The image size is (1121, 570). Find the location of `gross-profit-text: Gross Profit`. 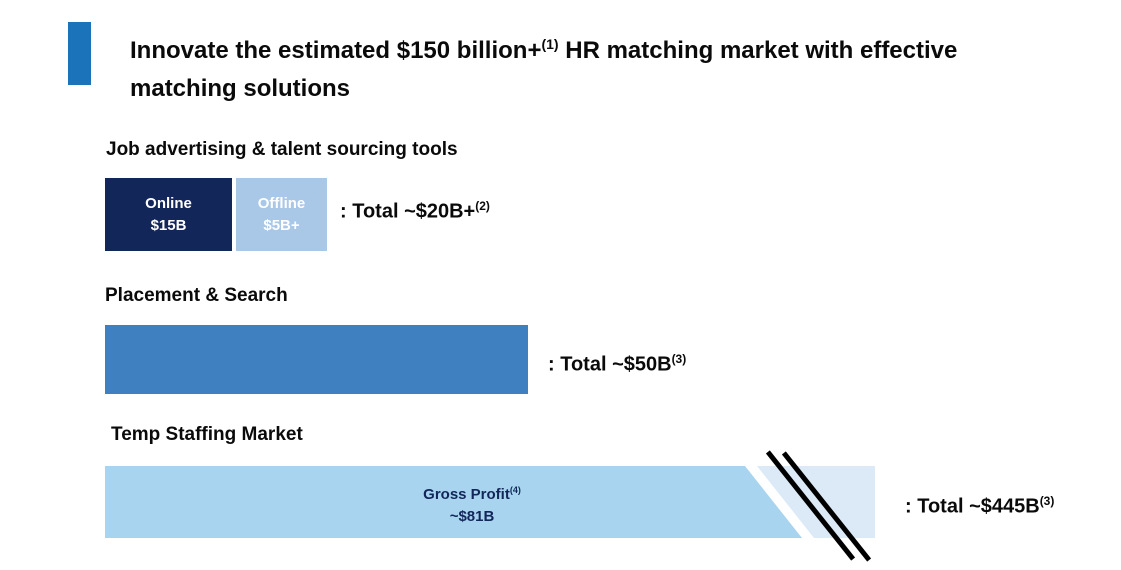

gross-profit-text: Gross Profit is located at coordinates (466, 494).